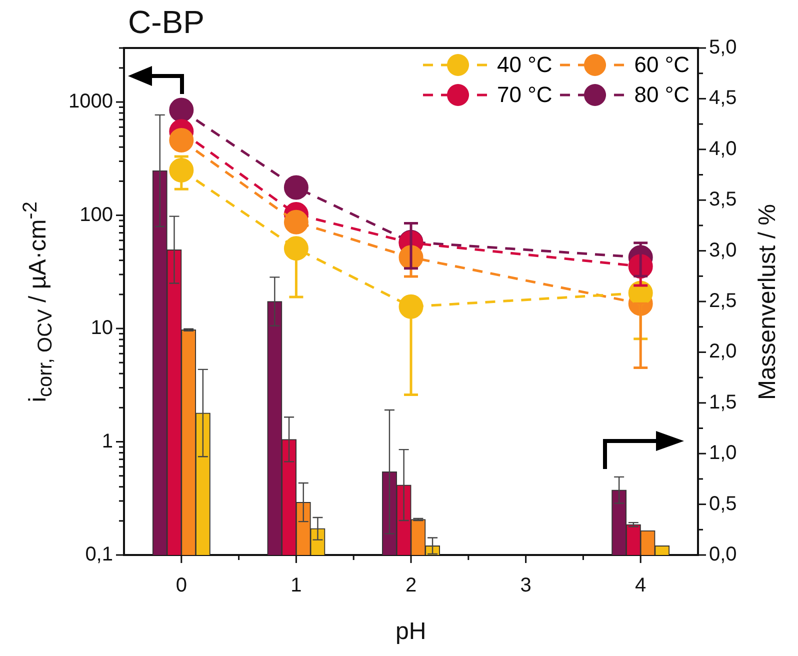  What do you see at coordinates (296, 585) in the screenshot?
I see `x-tick-label: 1` at bounding box center [296, 585].